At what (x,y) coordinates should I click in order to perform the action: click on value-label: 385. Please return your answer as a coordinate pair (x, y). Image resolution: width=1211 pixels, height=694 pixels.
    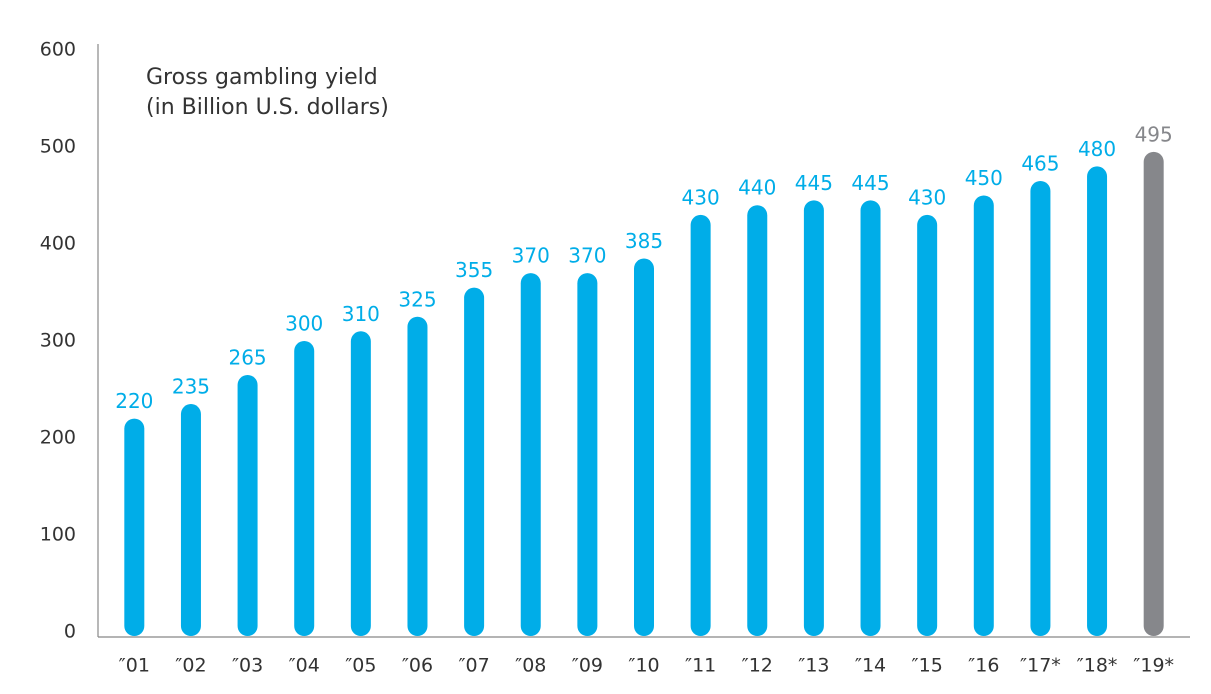
    Looking at the image, I should click on (644, 241).